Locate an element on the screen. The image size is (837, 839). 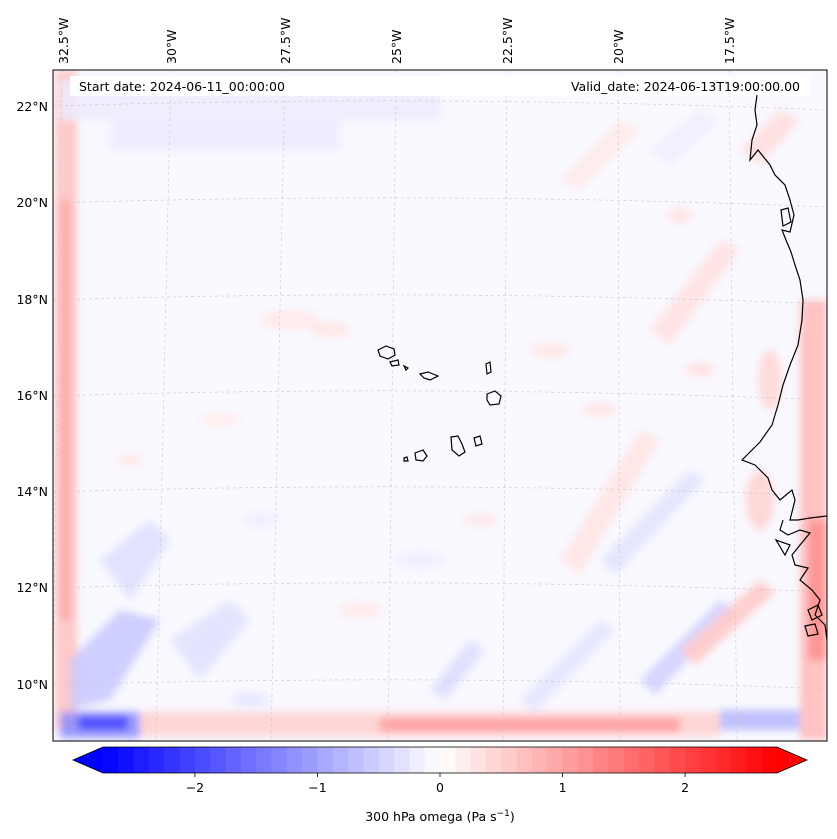
lon-label: 32.5°W is located at coordinates (63, 41).